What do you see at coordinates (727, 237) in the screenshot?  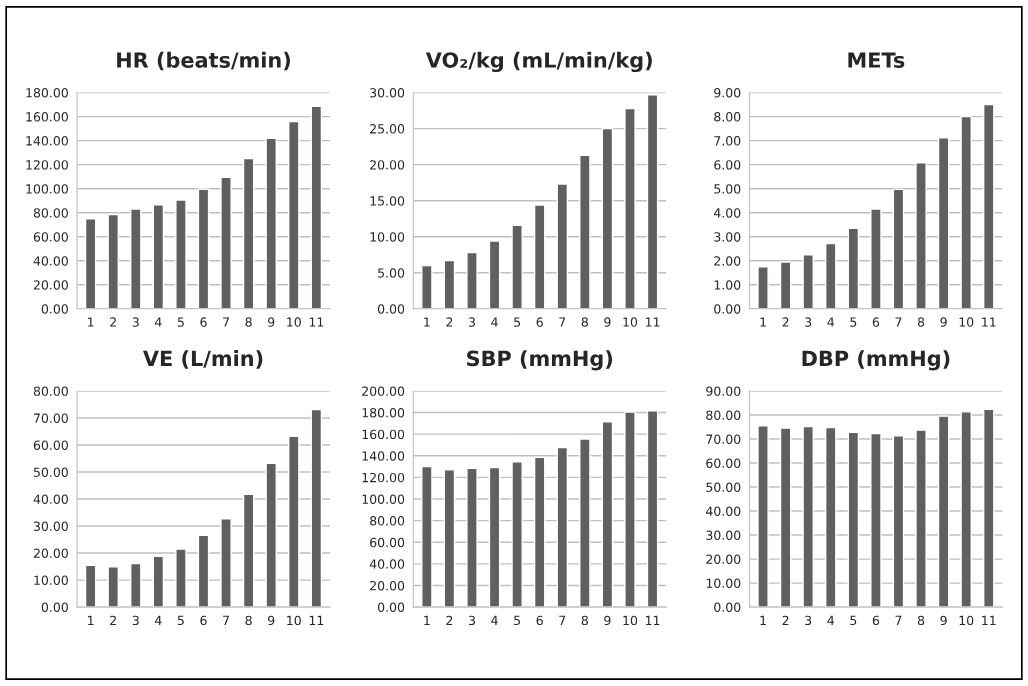 I see `y-tick-label: 3.00` at bounding box center [727, 237].